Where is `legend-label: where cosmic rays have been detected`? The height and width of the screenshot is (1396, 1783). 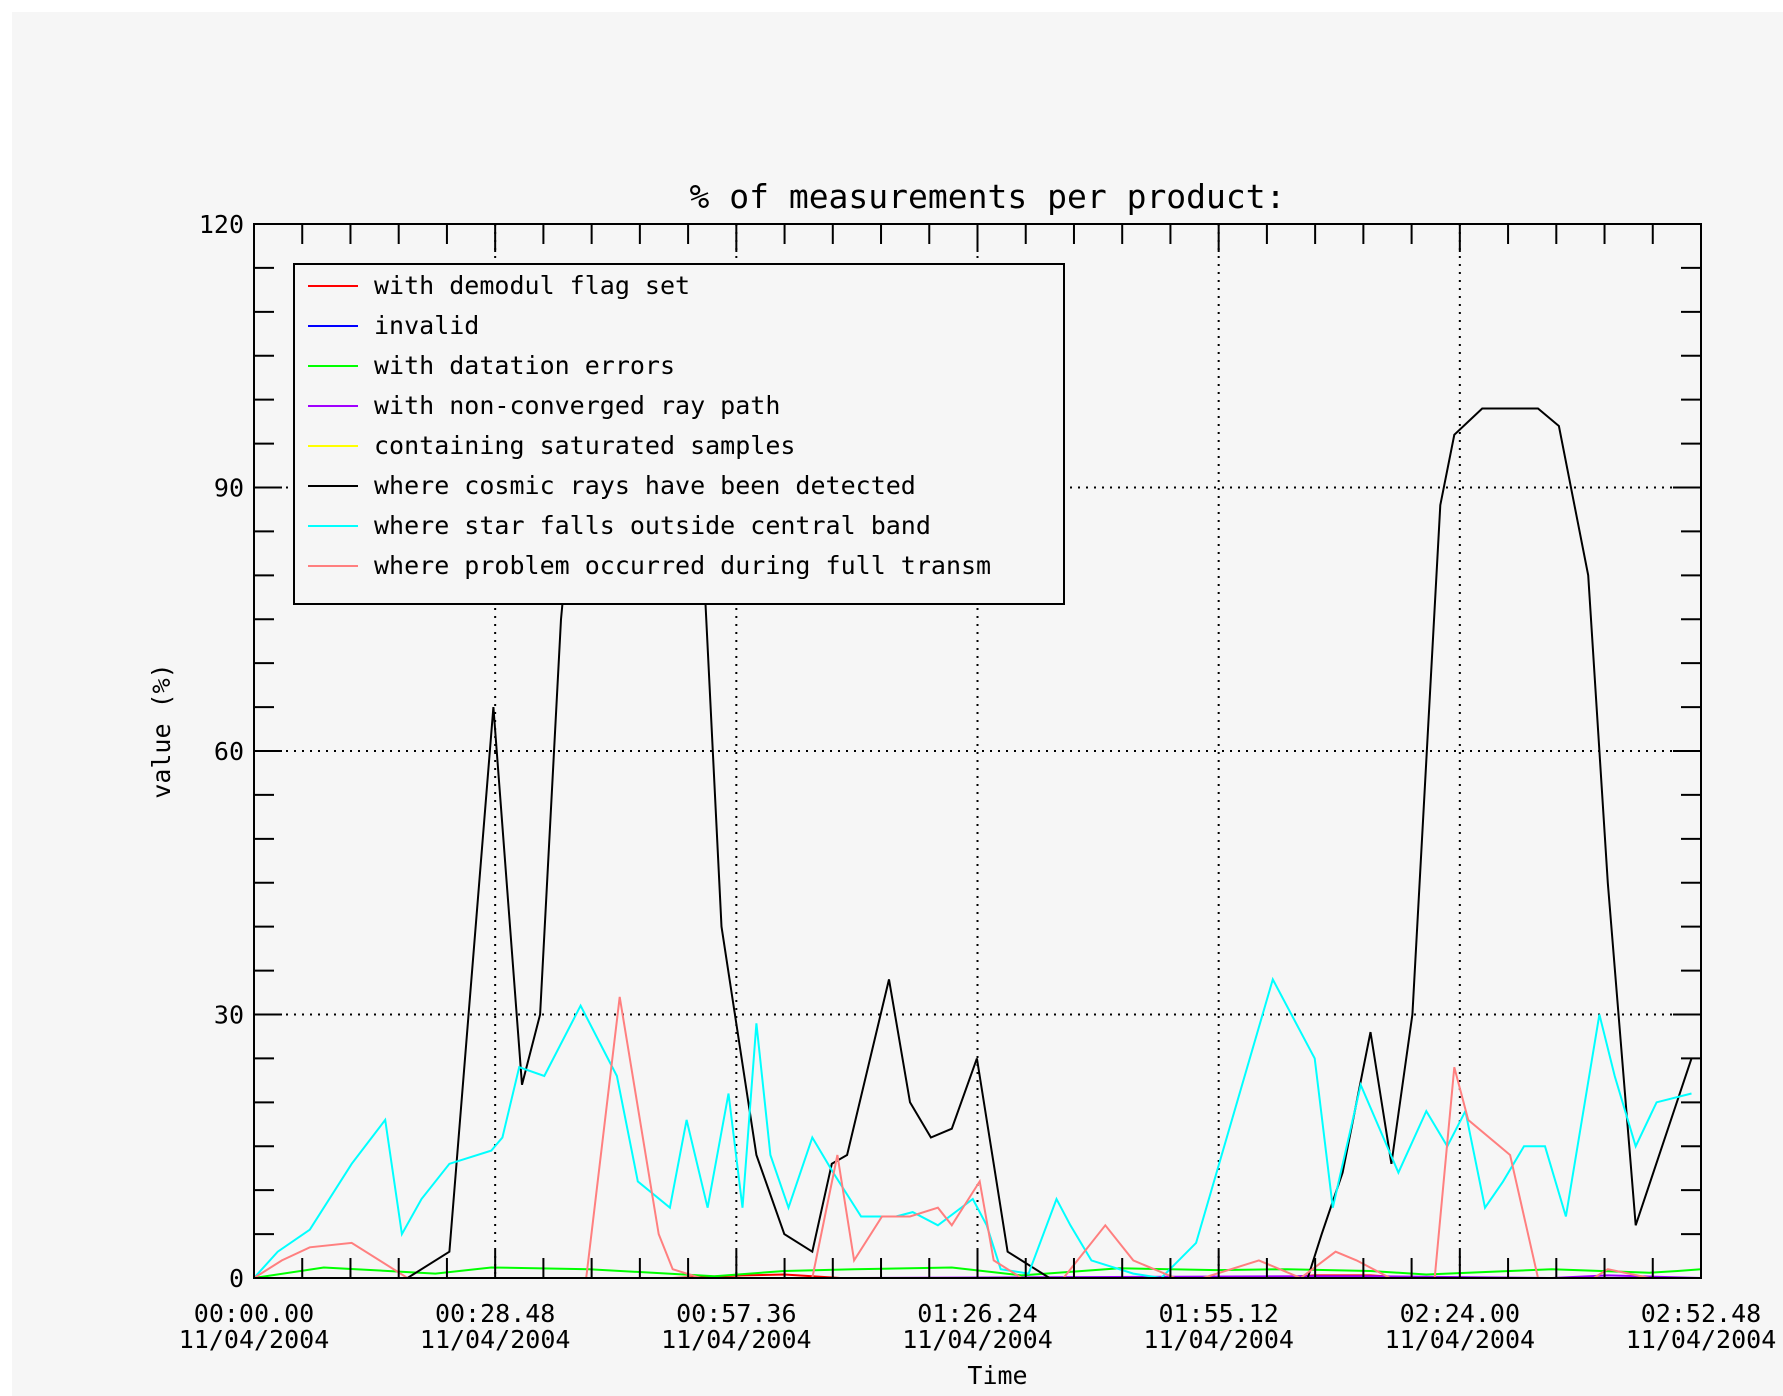 legend-label: where cosmic rays have been detected is located at coordinates (645, 485).